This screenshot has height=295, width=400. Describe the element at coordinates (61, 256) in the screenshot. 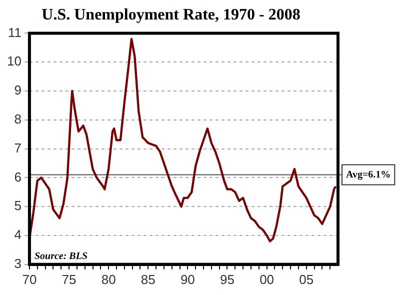

I see `annotation: Source: BLS` at that location.